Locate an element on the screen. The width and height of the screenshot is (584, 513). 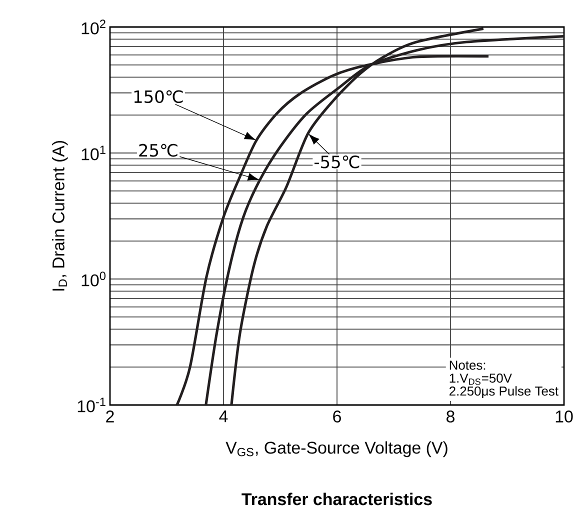
x-tick-label: 2 is located at coordinates (110, 416).